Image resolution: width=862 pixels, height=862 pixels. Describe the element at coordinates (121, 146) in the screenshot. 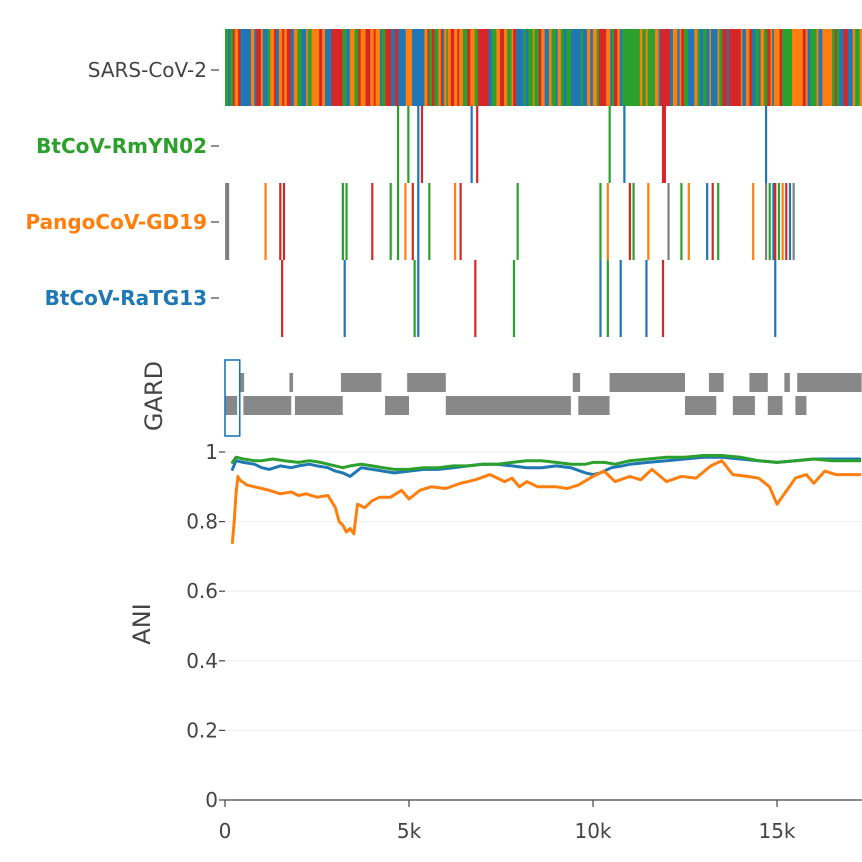

I see `track-label-btcov-rmyn02: BtCoV-RmYN02` at that location.